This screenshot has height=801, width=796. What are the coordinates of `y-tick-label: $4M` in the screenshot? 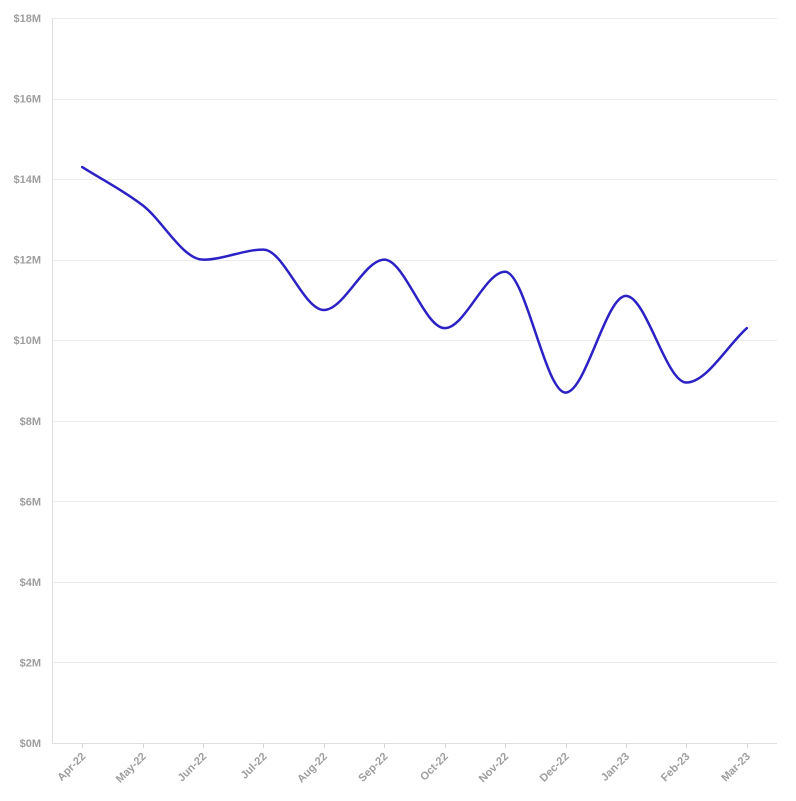 It's located at (30, 583).